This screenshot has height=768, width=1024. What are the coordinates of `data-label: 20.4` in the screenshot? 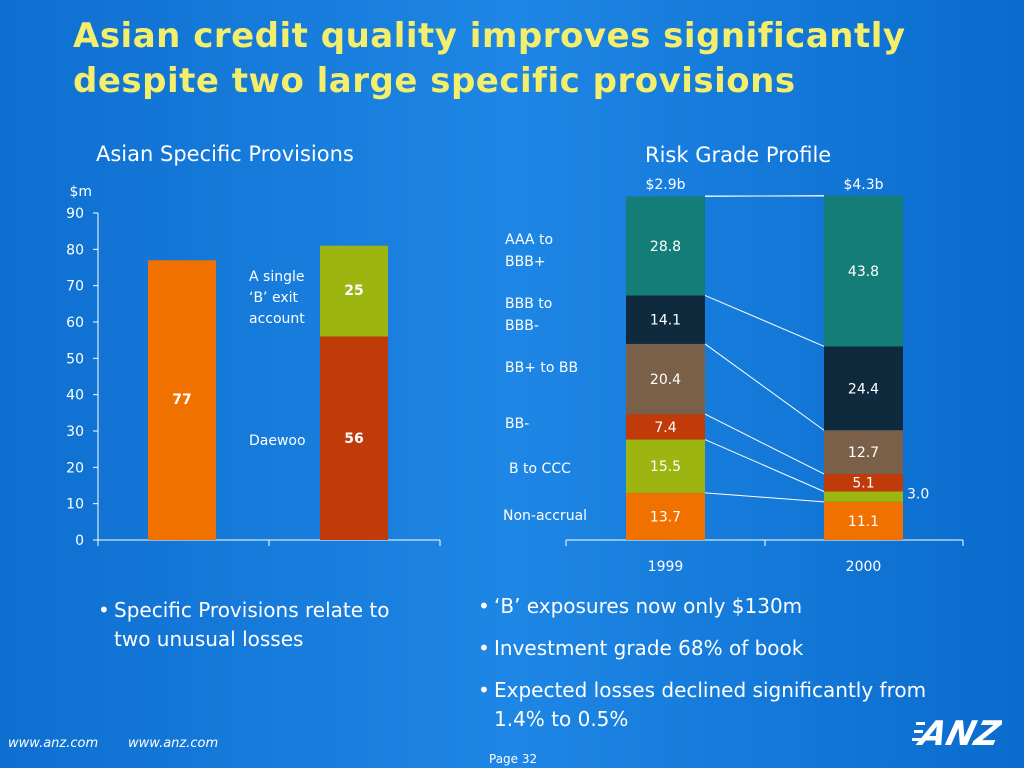 It's located at (665, 380).